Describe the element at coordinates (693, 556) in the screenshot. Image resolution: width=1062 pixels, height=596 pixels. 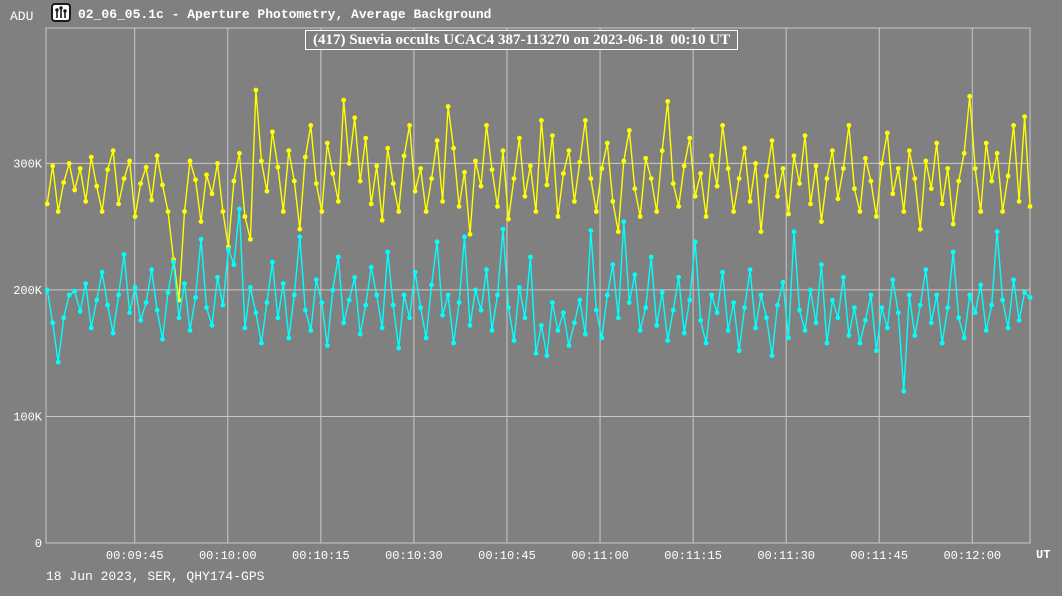
I see `x-tick-label: 00:11:15` at that location.